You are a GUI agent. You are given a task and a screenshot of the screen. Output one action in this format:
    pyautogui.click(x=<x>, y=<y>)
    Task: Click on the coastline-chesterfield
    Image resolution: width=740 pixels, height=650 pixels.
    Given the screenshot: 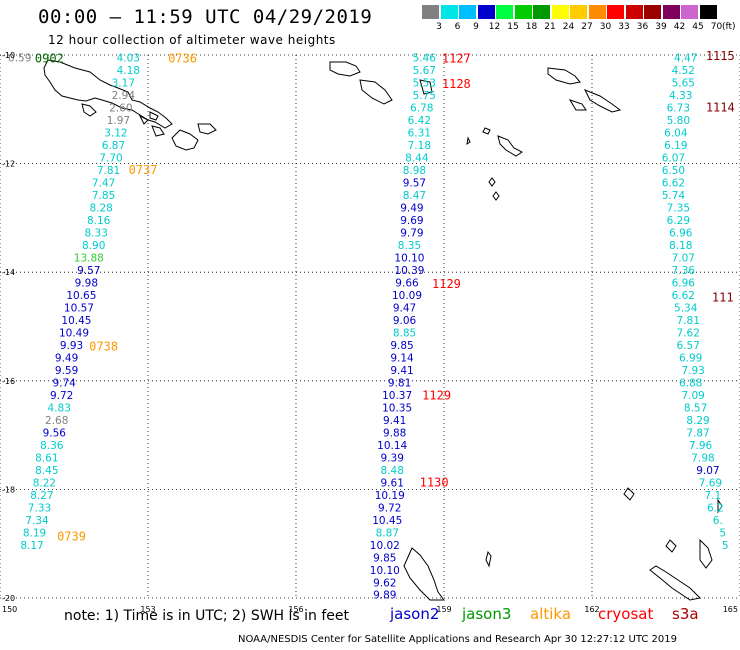 What is the action you would take?
    pyautogui.click(x=424, y=574)
    